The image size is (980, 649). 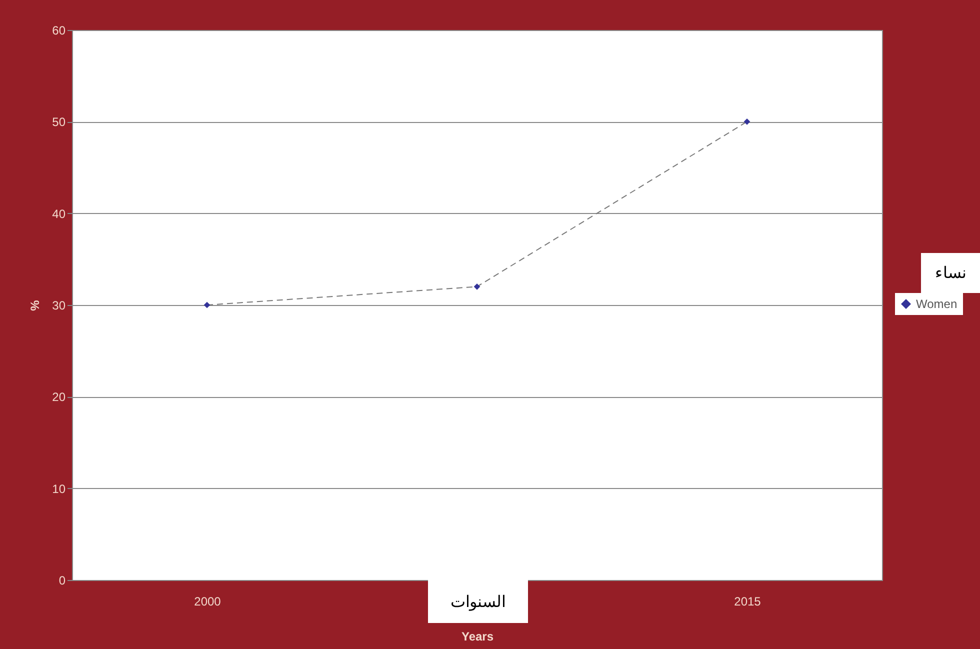 I want to click on y-tick-label: 60, so click(x=59, y=31).